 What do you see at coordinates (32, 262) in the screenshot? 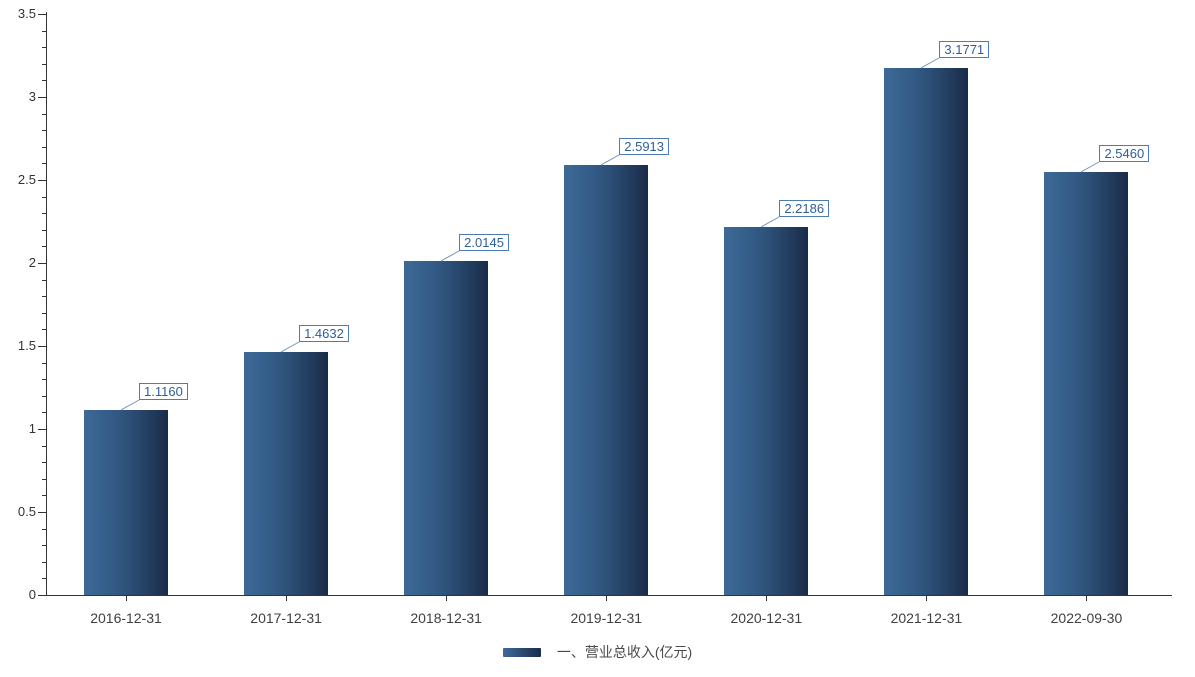
I see `y-axis-tick-label: 2` at bounding box center [32, 262].